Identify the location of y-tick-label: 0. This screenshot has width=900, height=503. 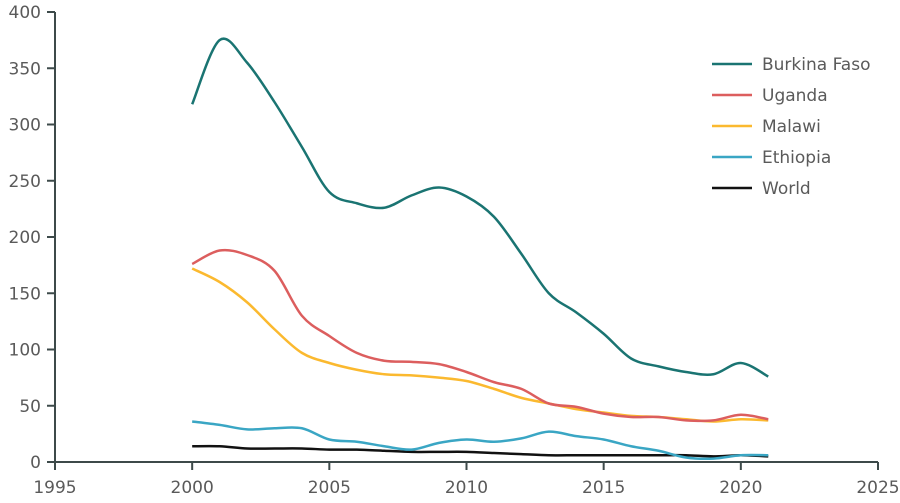
(35, 463).